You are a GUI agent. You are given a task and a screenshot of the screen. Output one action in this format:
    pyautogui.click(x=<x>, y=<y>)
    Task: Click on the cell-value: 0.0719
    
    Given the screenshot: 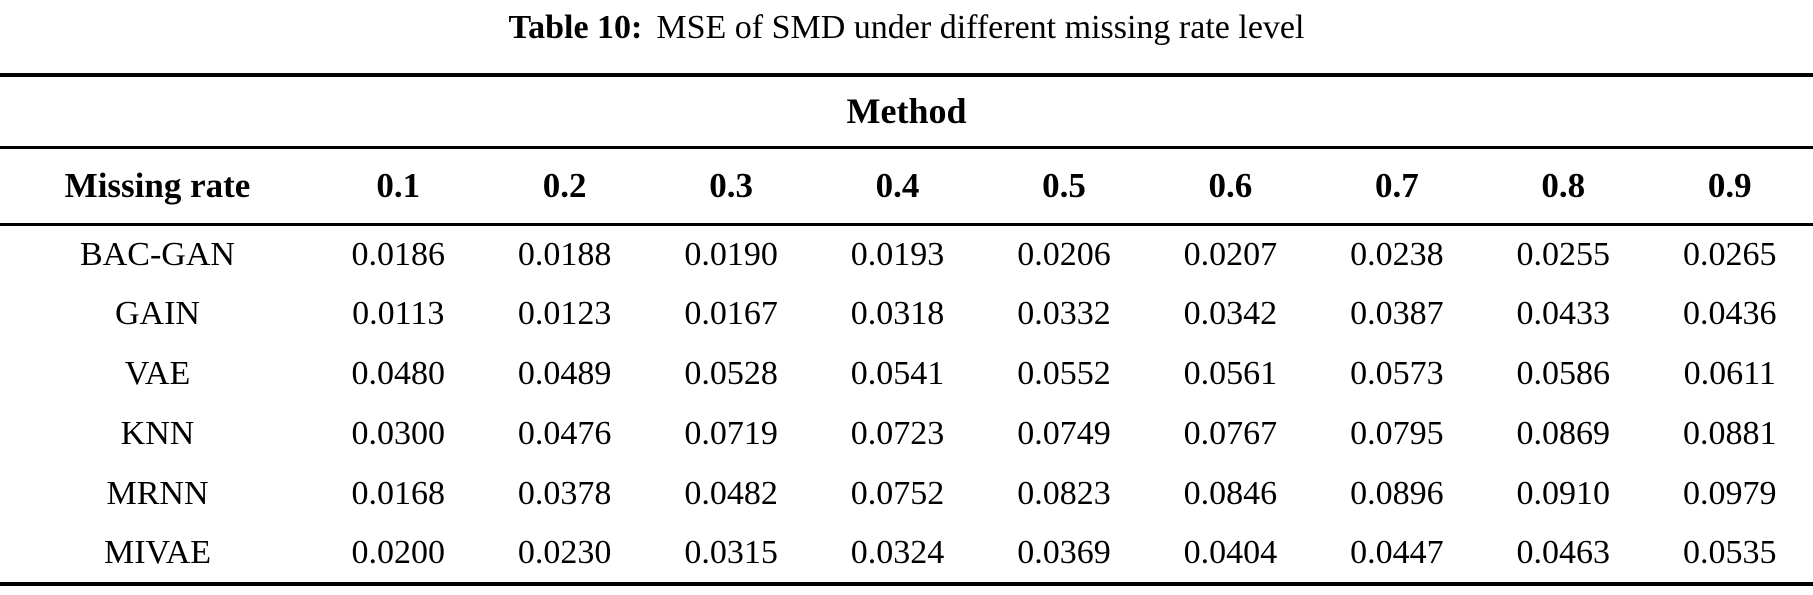 What is the action you would take?
    pyautogui.click(x=731, y=434)
    